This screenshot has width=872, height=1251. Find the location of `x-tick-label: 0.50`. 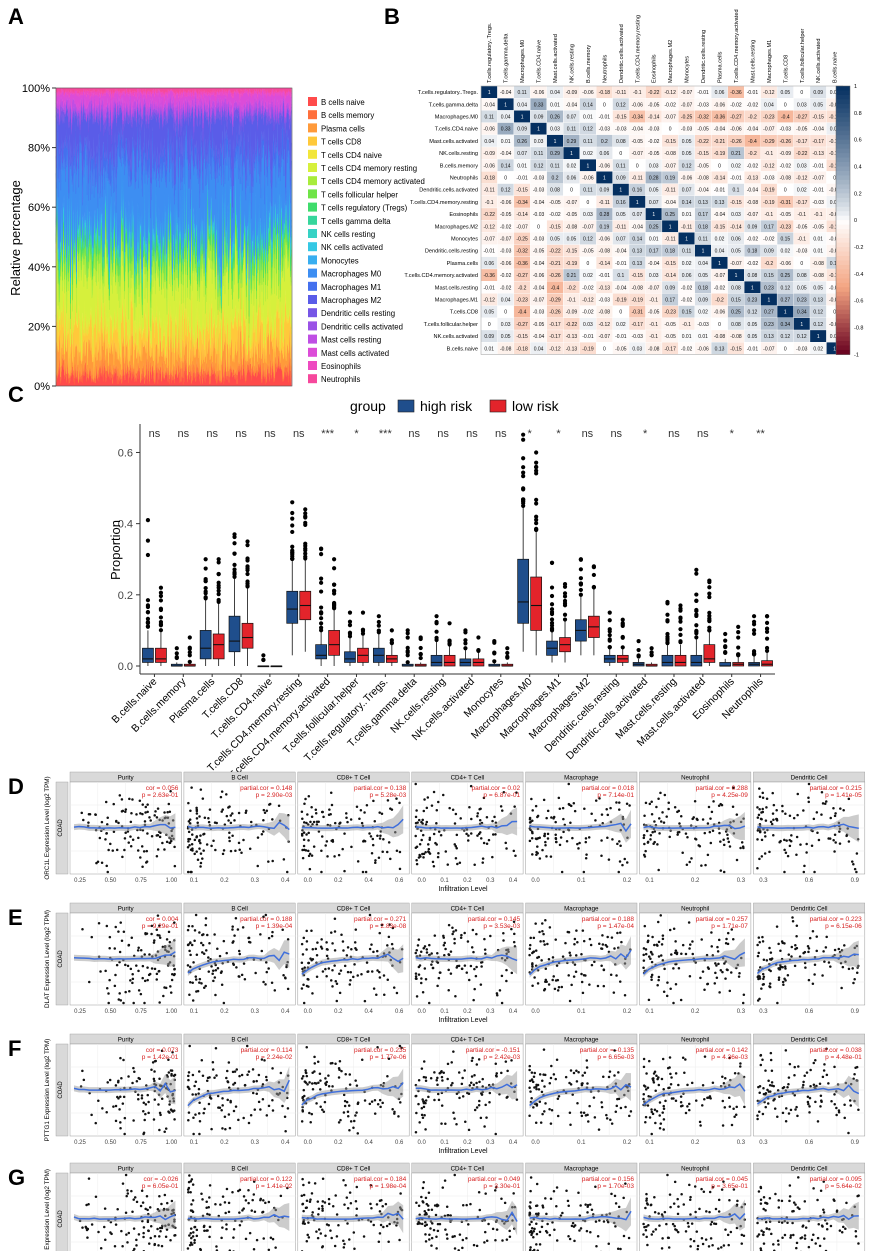

x-tick-label: 0.50 is located at coordinates (111, 1143).